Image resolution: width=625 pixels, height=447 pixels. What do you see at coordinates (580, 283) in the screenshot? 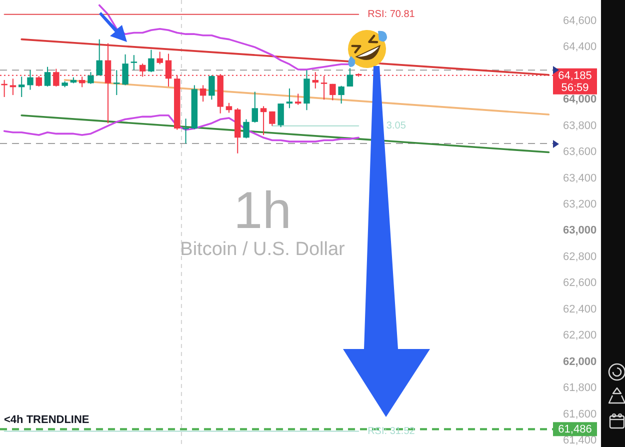
I see `y-tick-label: 62,600` at bounding box center [580, 283].